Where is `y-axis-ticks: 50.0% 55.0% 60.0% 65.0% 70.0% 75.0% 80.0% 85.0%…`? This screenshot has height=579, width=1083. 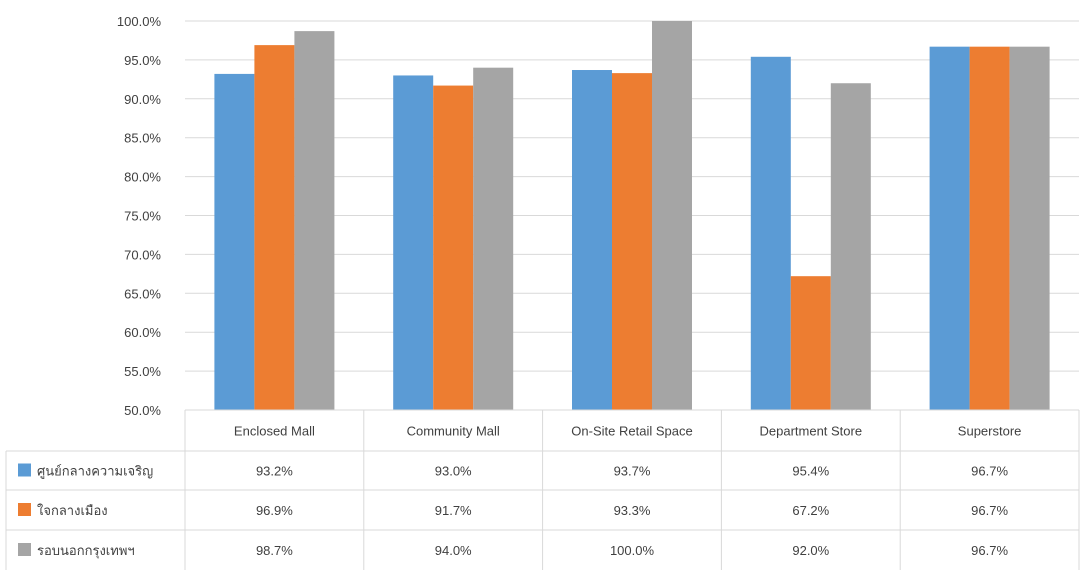 y-axis-ticks: 50.0% 55.0% 60.0% 65.0% 70.0% 75.0% 80.0% 85.0%… is located at coordinates (139, 216).